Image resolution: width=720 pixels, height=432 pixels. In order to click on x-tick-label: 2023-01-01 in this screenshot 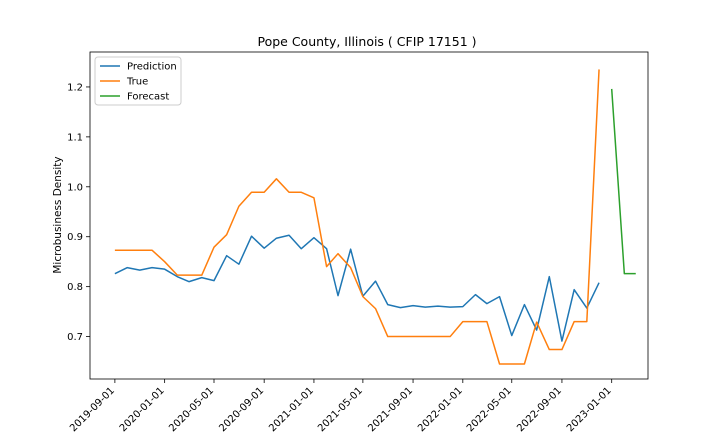, I will do `click(589, 408)`.